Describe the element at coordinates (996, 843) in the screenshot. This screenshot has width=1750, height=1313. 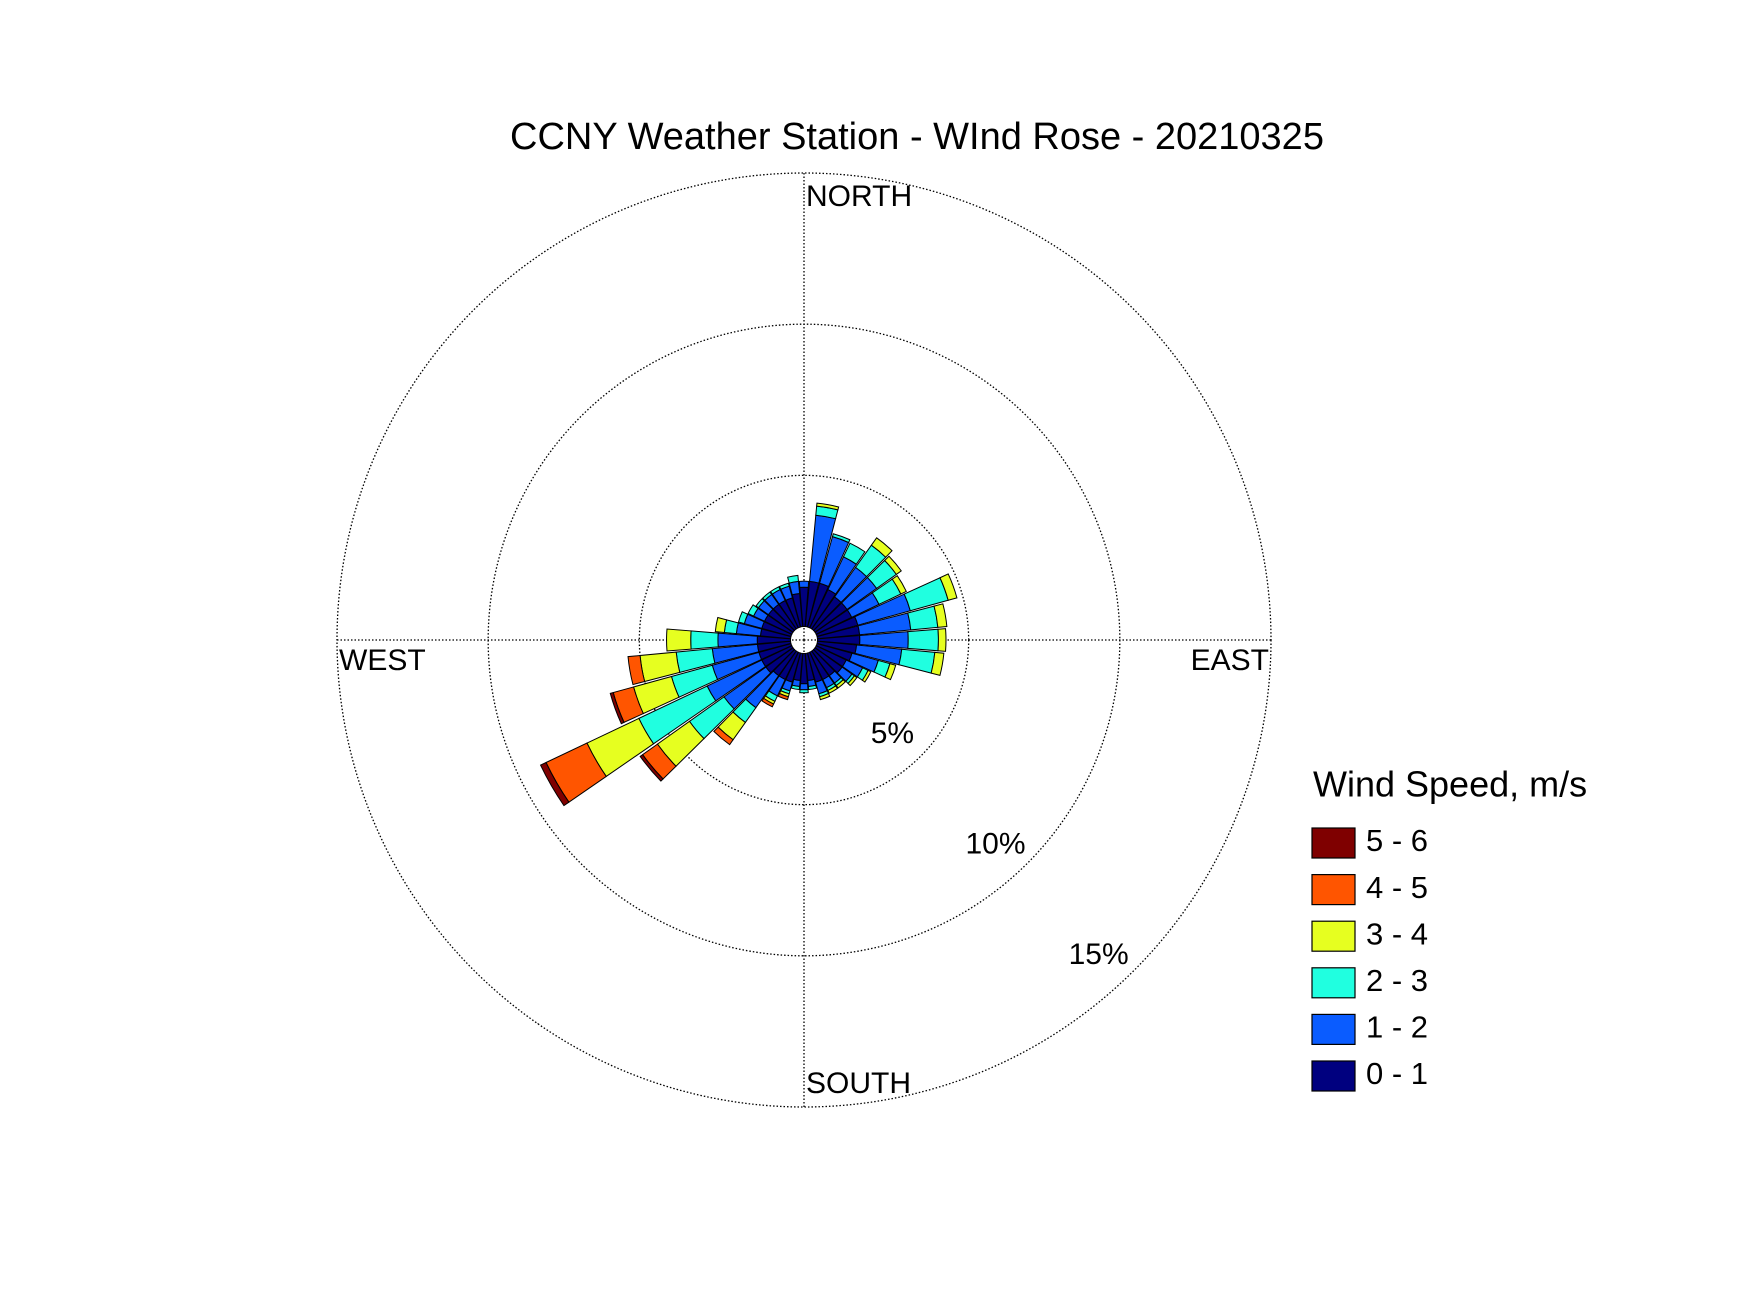
I see `ring-label: 10%` at that location.